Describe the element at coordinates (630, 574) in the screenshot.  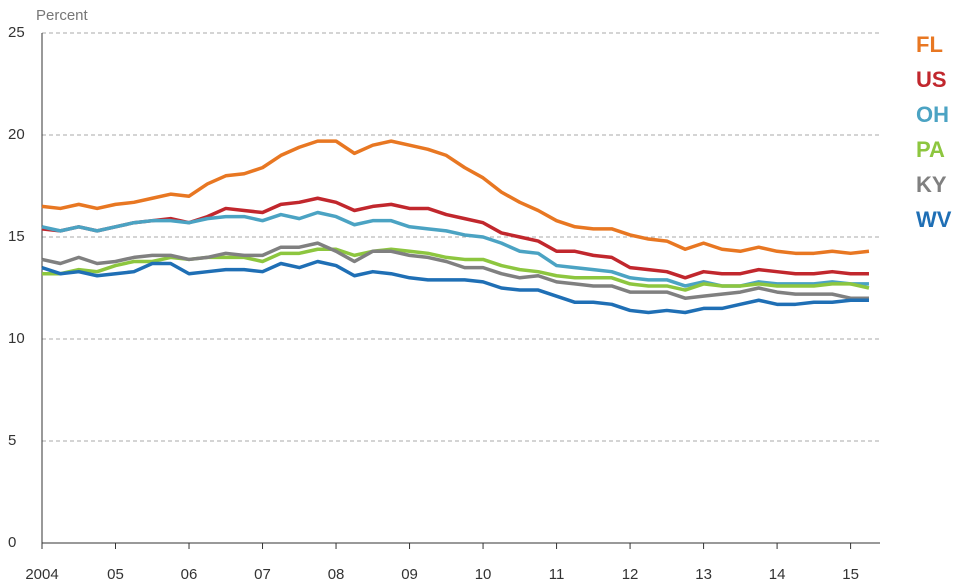
I see `x-tick-label: 12` at that location.